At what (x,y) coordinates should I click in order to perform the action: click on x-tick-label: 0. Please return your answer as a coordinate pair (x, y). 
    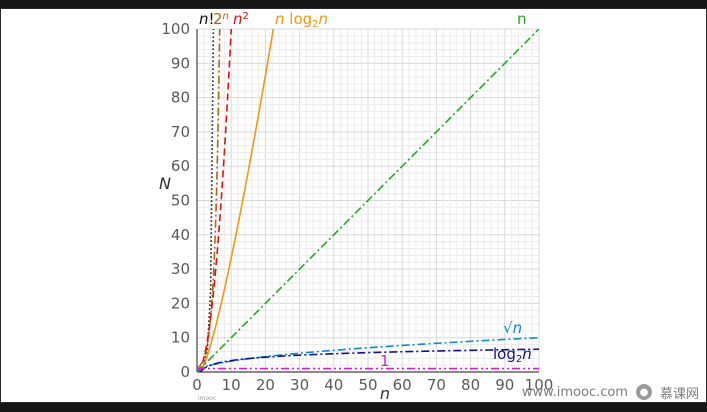
    Looking at the image, I should click on (197, 385).